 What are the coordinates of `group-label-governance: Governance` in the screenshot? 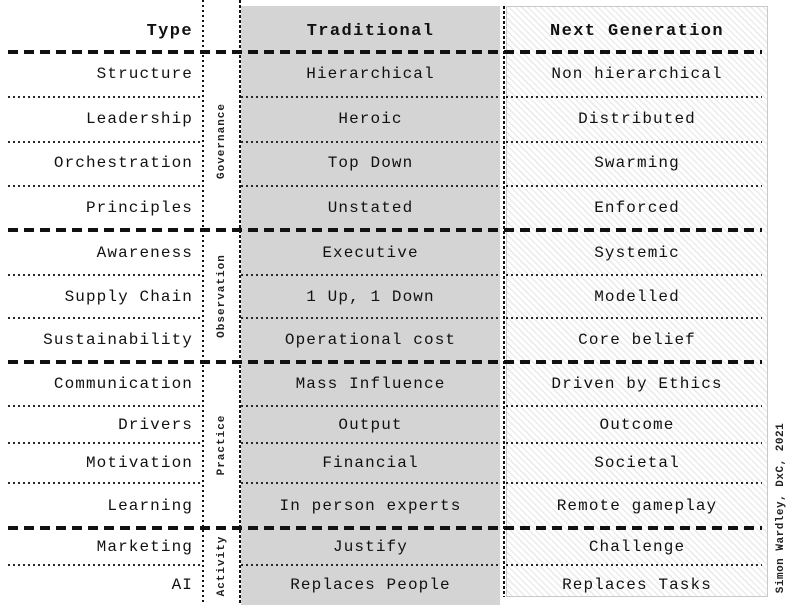 It's located at (222, 141).